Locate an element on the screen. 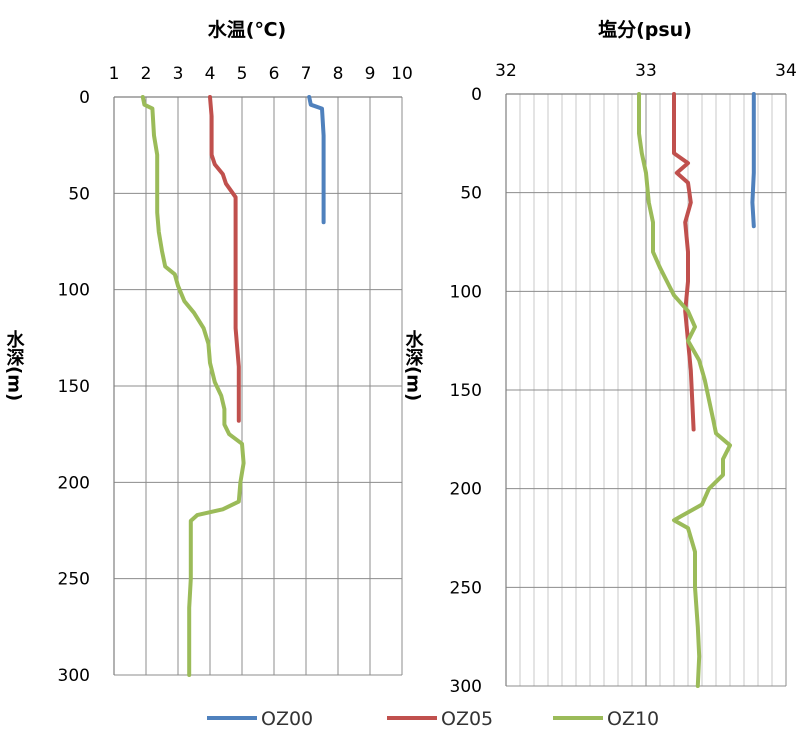 The height and width of the screenshot is (735, 801). salinity-x-tick-label: 33 is located at coordinates (646, 71).